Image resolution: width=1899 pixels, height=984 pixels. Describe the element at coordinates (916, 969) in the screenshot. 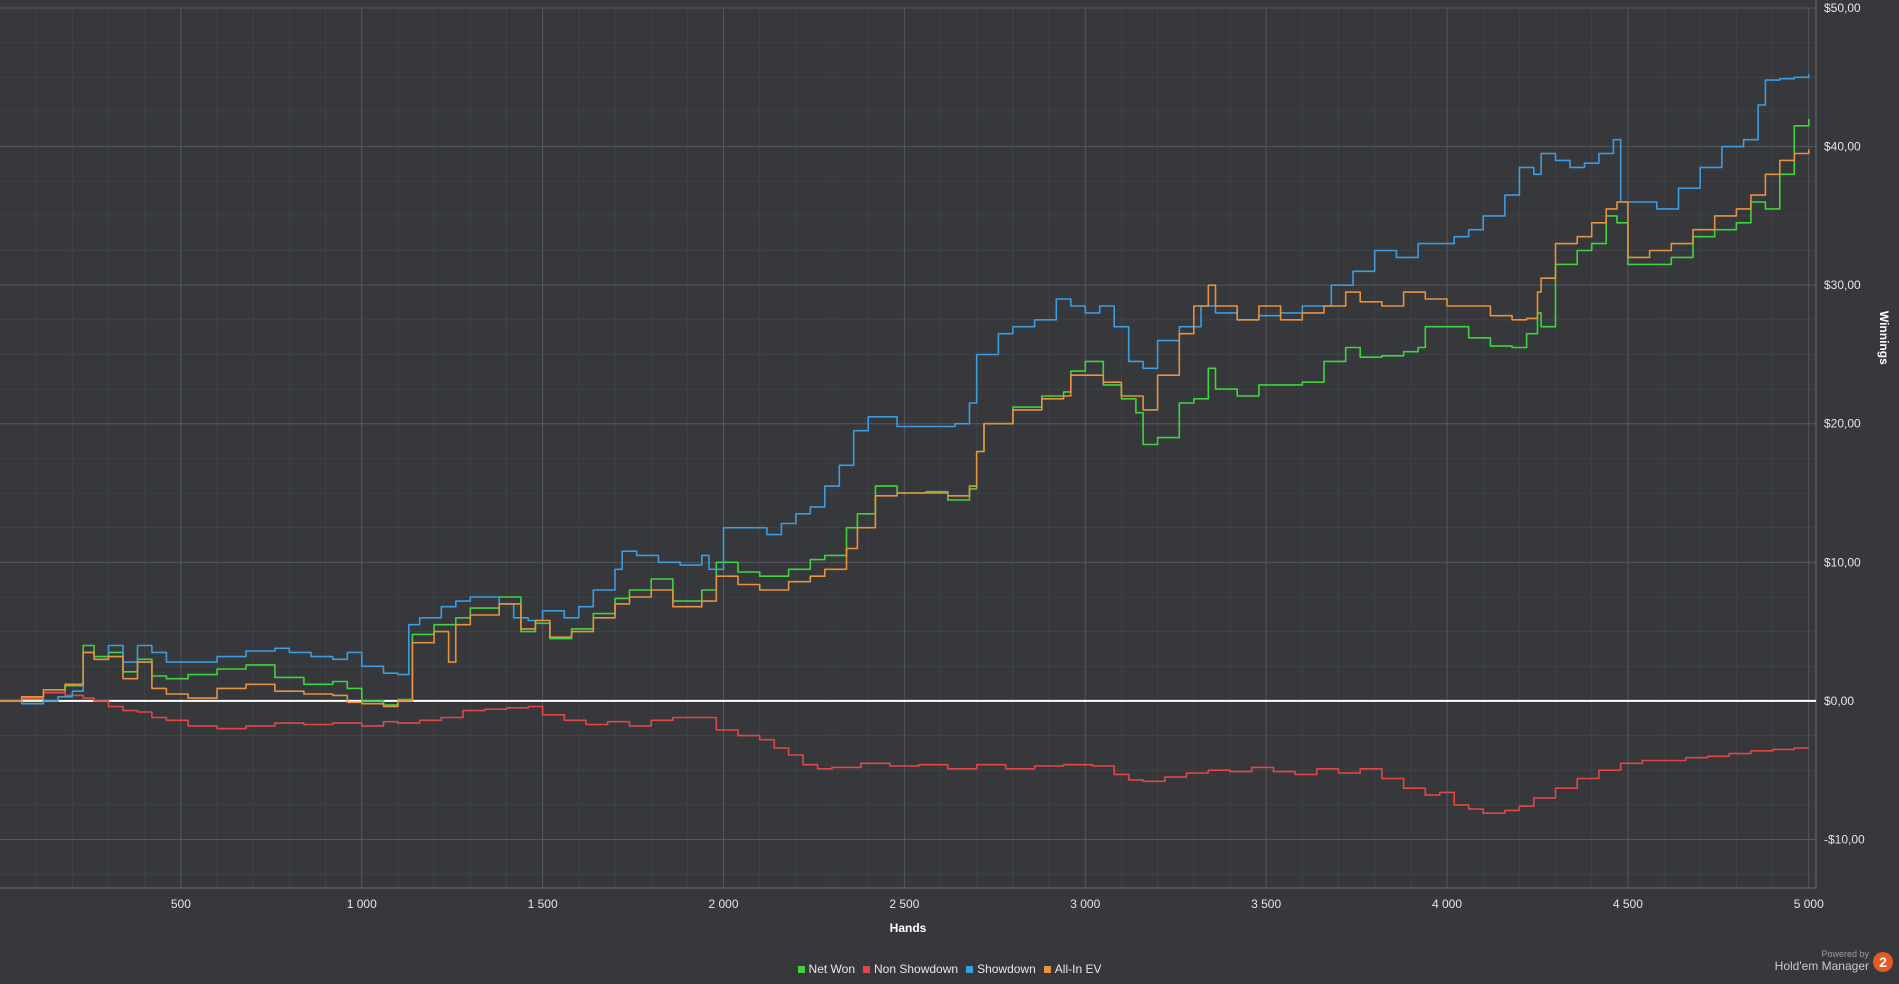

I see `legend-label-non-showdown: Non Showdown` at that location.